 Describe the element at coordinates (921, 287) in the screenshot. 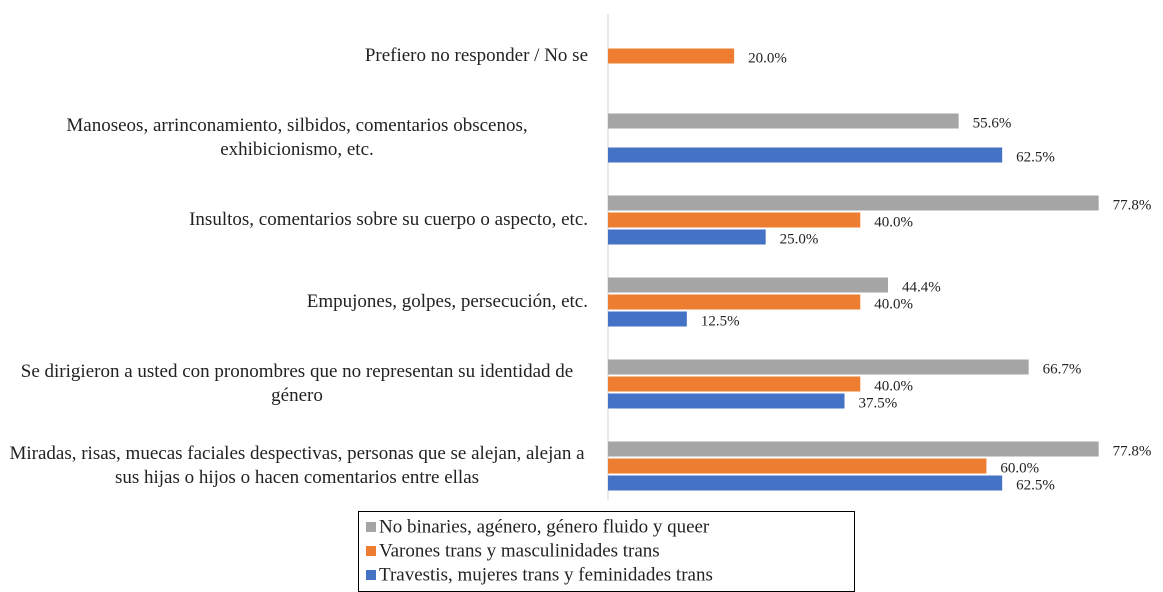

I see `value-label: 44.4%` at that location.